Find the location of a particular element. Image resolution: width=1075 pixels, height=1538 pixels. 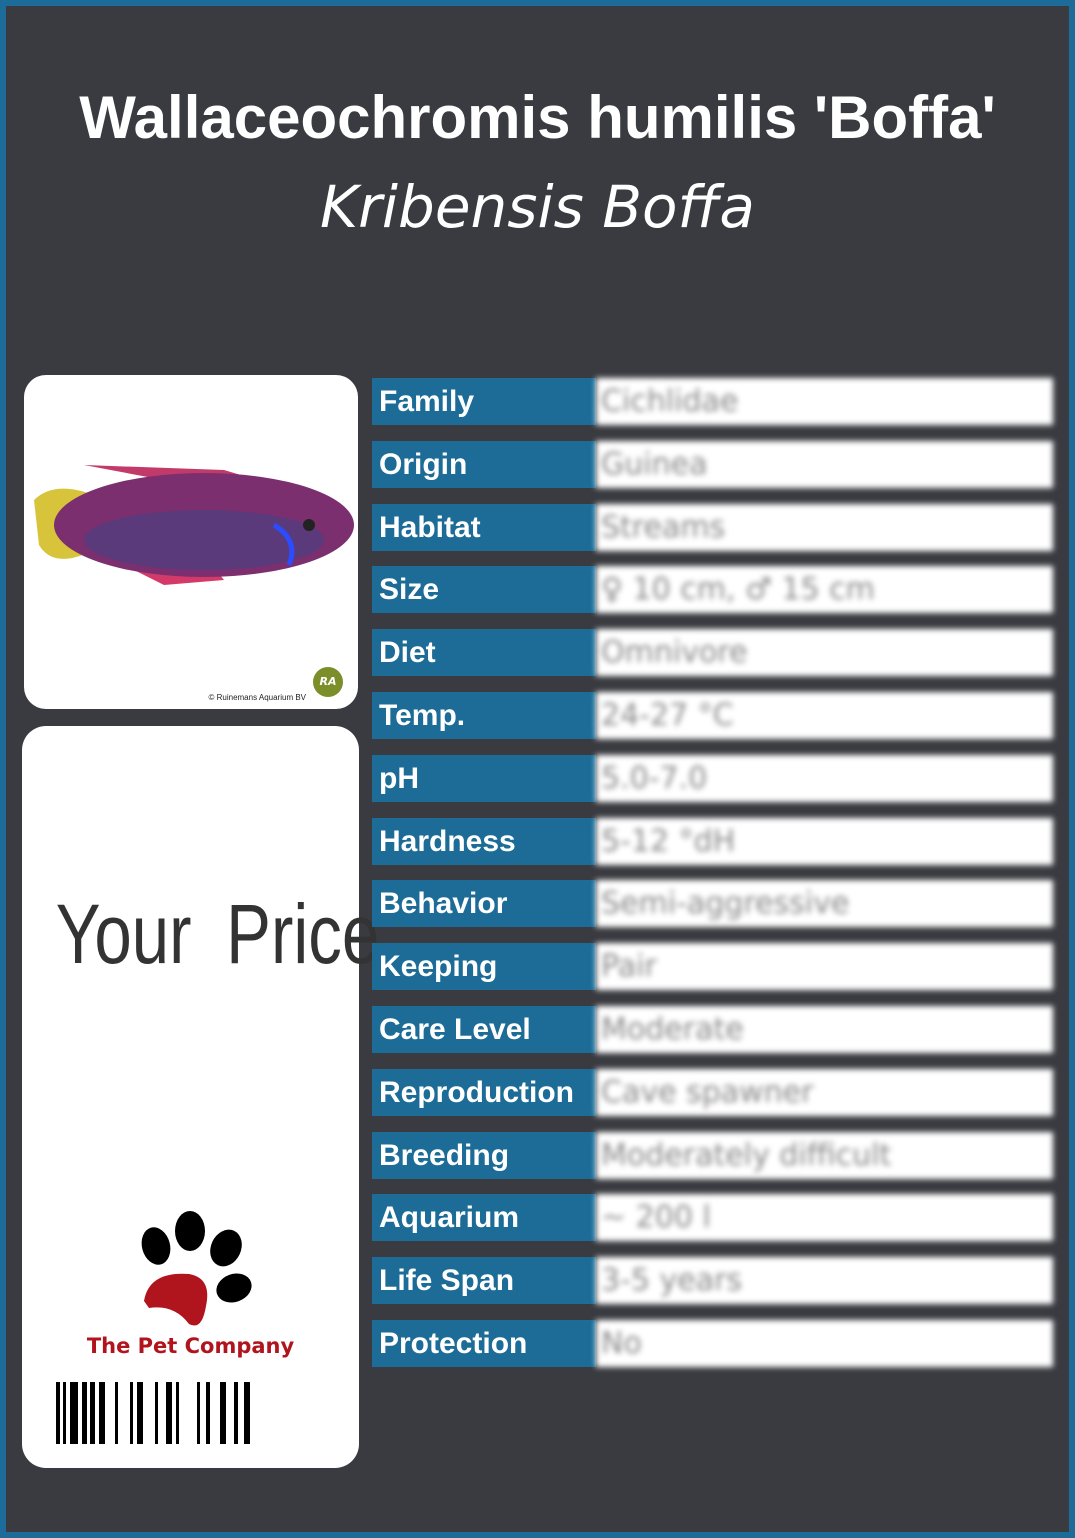

table-row: Behavior Semi-aggressive is located at coordinates (712, 904).